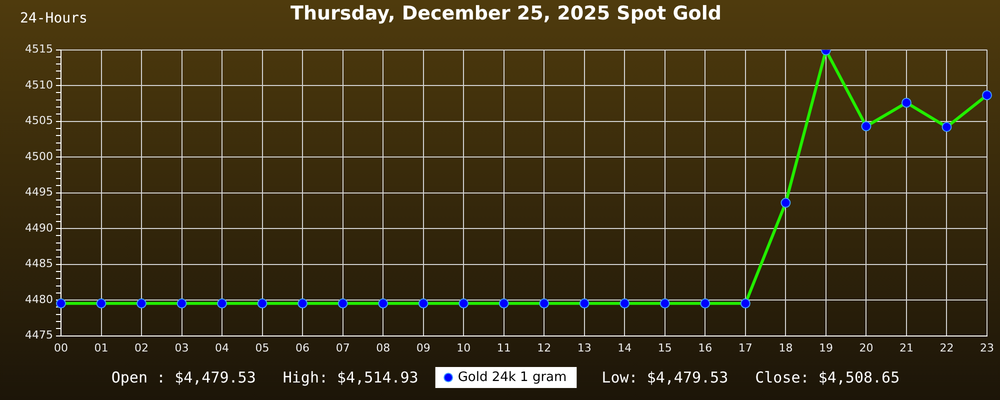 This screenshot has width=1000, height=400. What do you see at coordinates (38, 156) in the screenshot?
I see `y-tick-label: 4500` at bounding box center [38, 156].